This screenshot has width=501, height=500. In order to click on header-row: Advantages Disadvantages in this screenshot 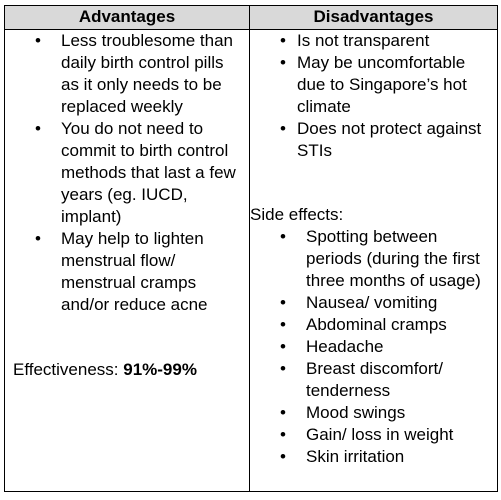, I will do `click(251, 17)`.